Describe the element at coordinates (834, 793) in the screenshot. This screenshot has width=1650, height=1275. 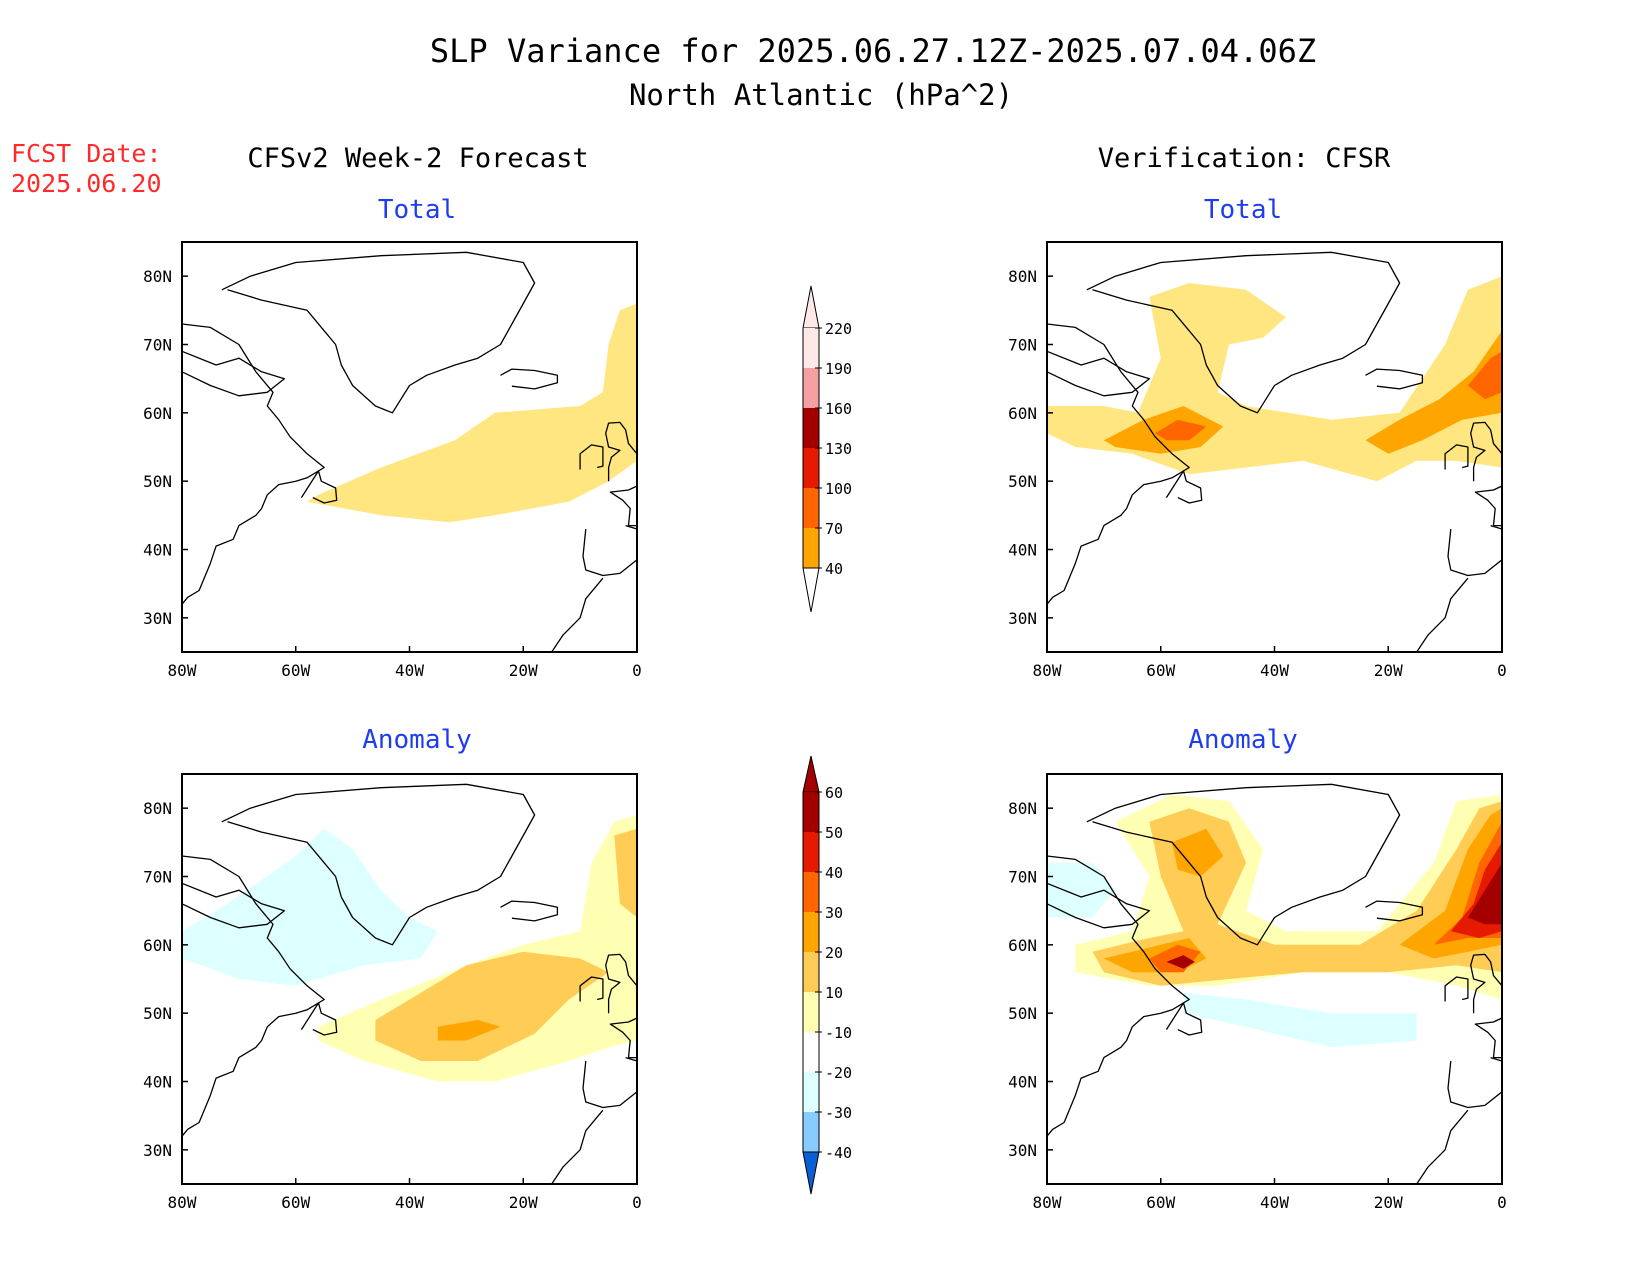
I see `colorbar-label: 60` at that location.